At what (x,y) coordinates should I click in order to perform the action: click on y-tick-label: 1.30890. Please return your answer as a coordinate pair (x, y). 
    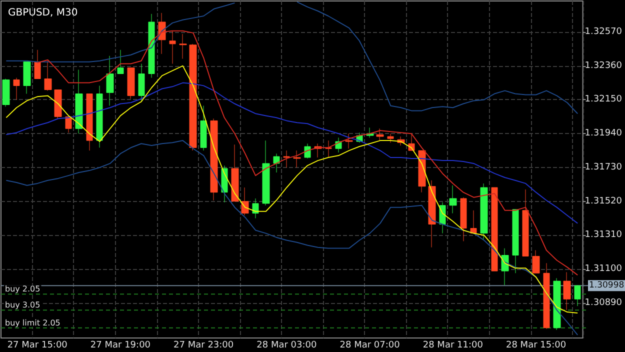
    Looking at the image, I should click on (603, 303).